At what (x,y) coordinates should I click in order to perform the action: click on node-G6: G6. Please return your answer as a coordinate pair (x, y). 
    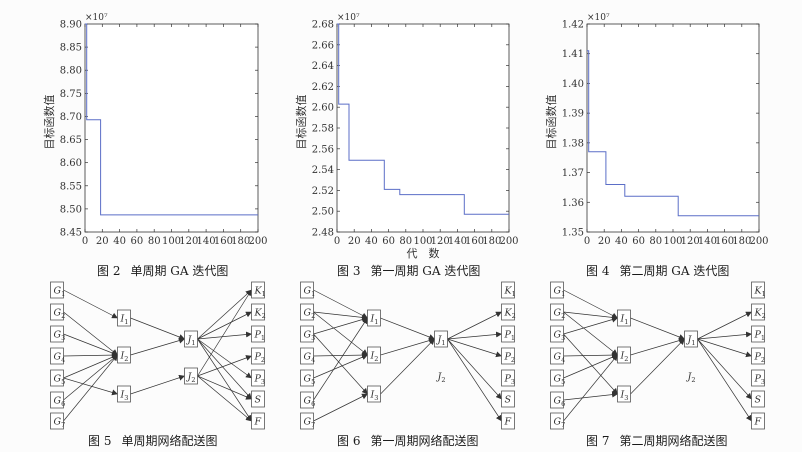
    Looking at the image, I should click on (57, 400).